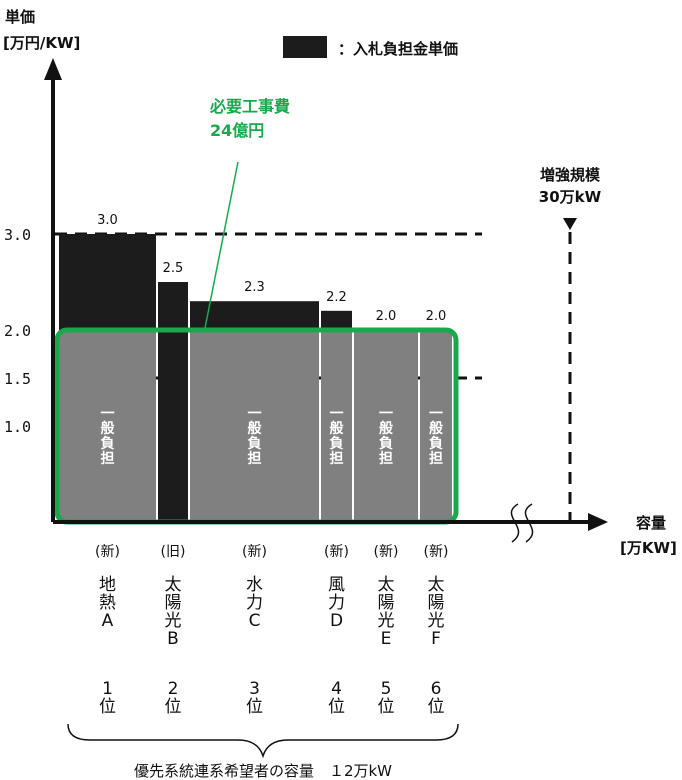 The width and height of the screenshot is (682, 780). Describe the element at coordinates (271, 268) in the screenshot. I see `value-labels: 3.0 2.5 2.3 2.2 2.0 2.0` at that location.